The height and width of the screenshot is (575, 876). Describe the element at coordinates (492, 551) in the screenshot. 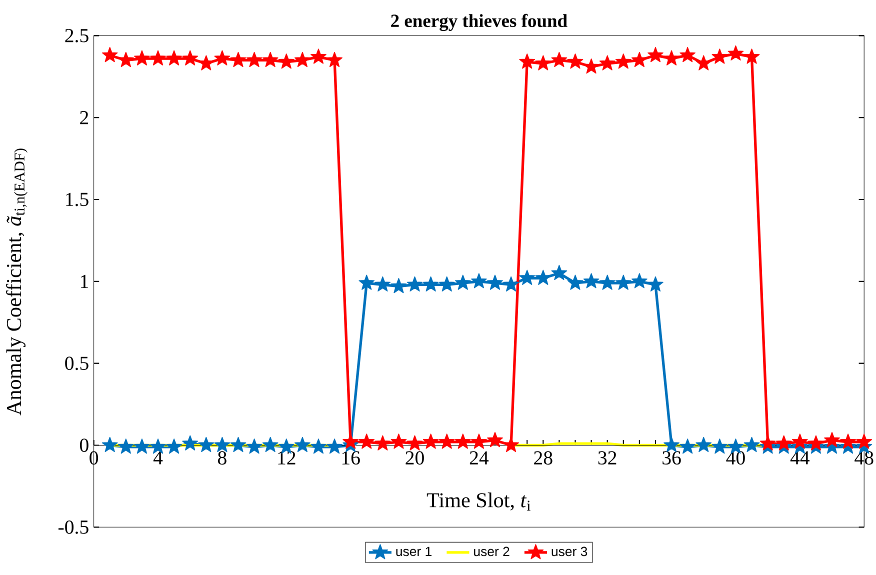

I see `legend-label: user 2` at that location.